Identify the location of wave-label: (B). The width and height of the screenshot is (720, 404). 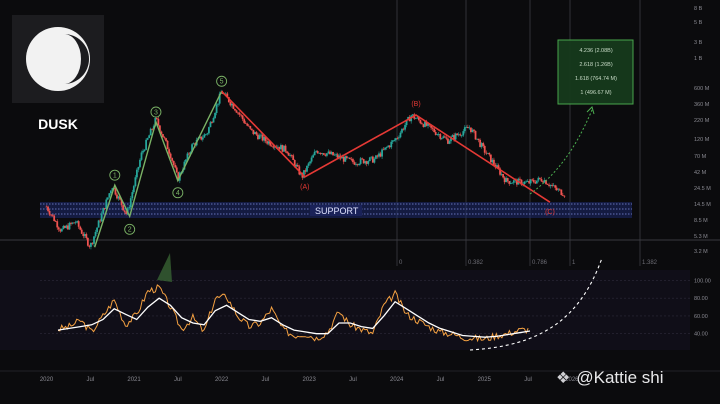
(415, 104).